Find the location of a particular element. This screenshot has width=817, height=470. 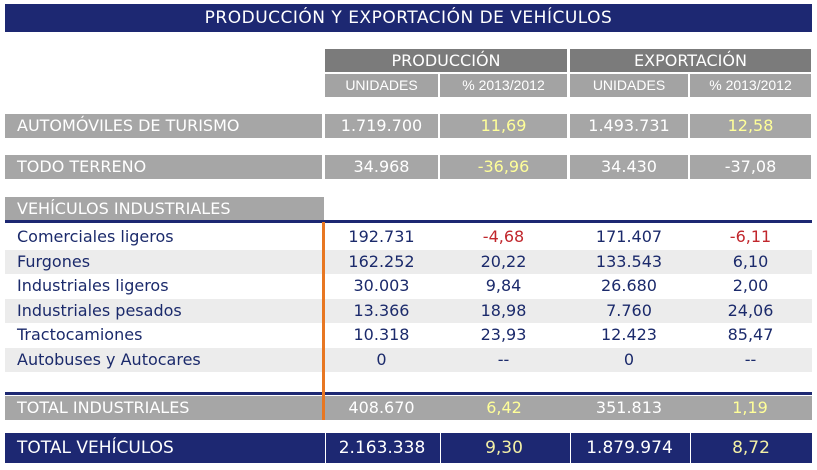

exp-pct: 2,00 is located at coordinates (750, 286).